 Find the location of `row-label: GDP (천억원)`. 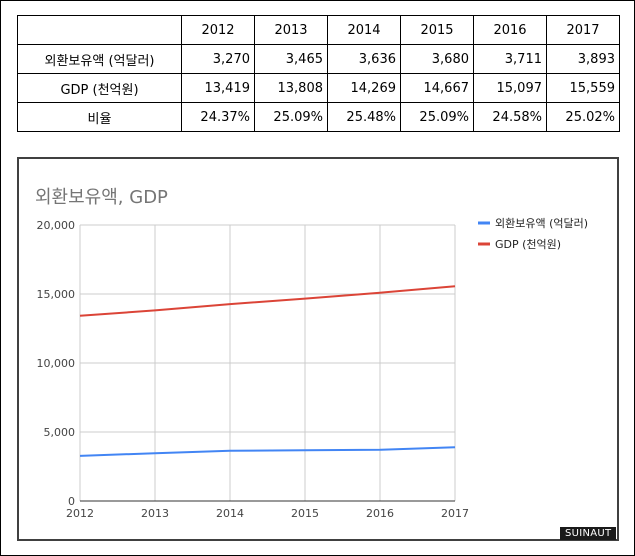

row-label: GDP (천억원) is located at coordinates (99, 88).